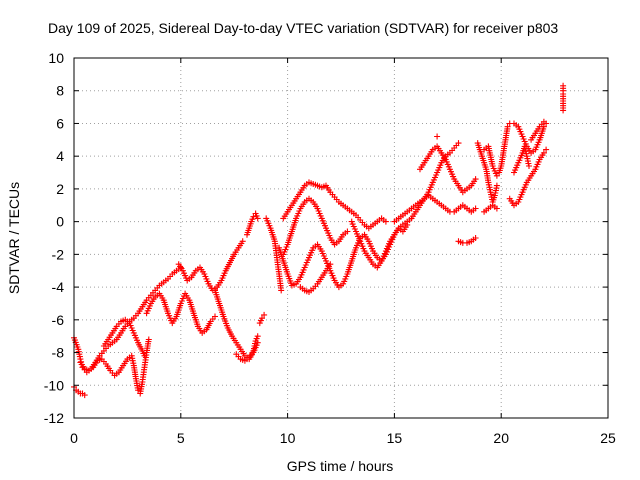  Describe the element at coordinates (14, 238) in the screenshot. I see `y-axis-title: SDTVAR / TECUs` at that location.